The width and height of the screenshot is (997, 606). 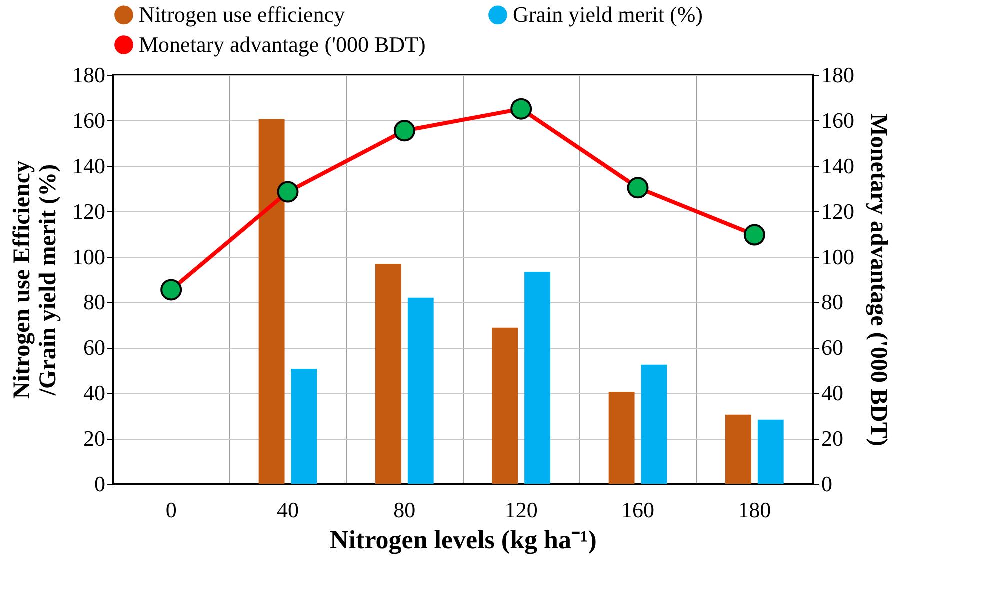 I want to click on x-tick-label: 180, so click(x=755, y=510).